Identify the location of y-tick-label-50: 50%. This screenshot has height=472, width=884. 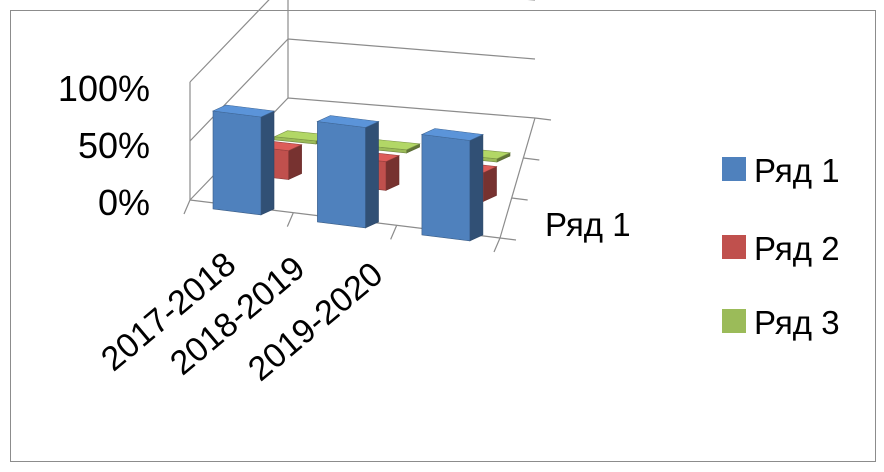
(114, 145).